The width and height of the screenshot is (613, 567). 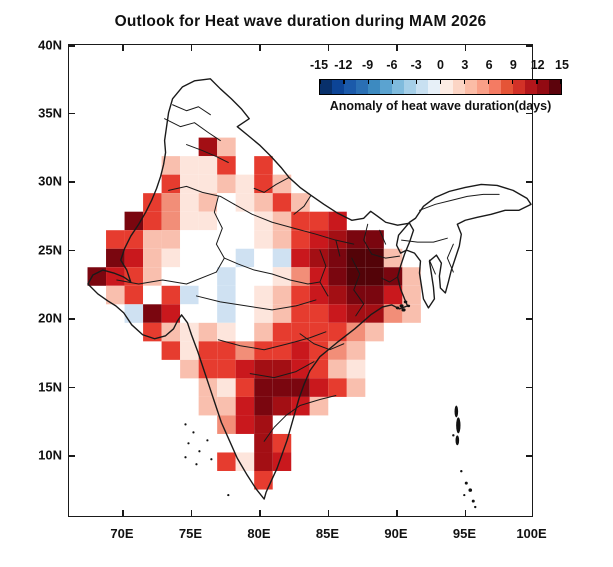 I want to click on x-axis-tick-label: 100E, so click(x=531, y=533).